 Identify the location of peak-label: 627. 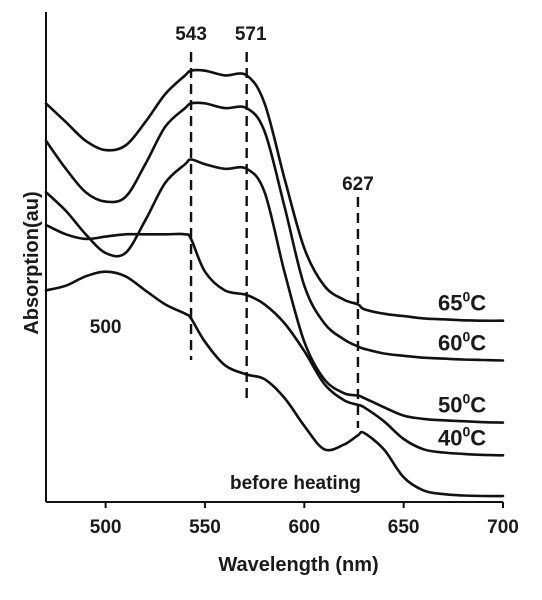
(358, 184).